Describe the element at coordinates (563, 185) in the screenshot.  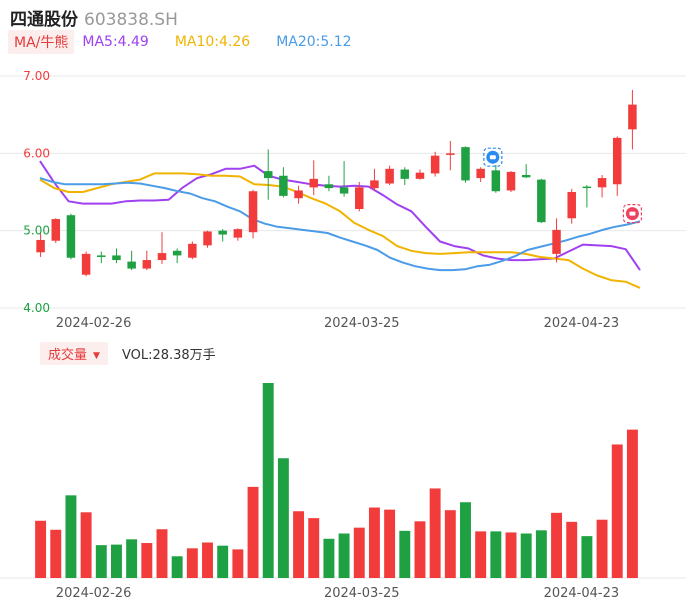
I see `signal-markers` at that location.